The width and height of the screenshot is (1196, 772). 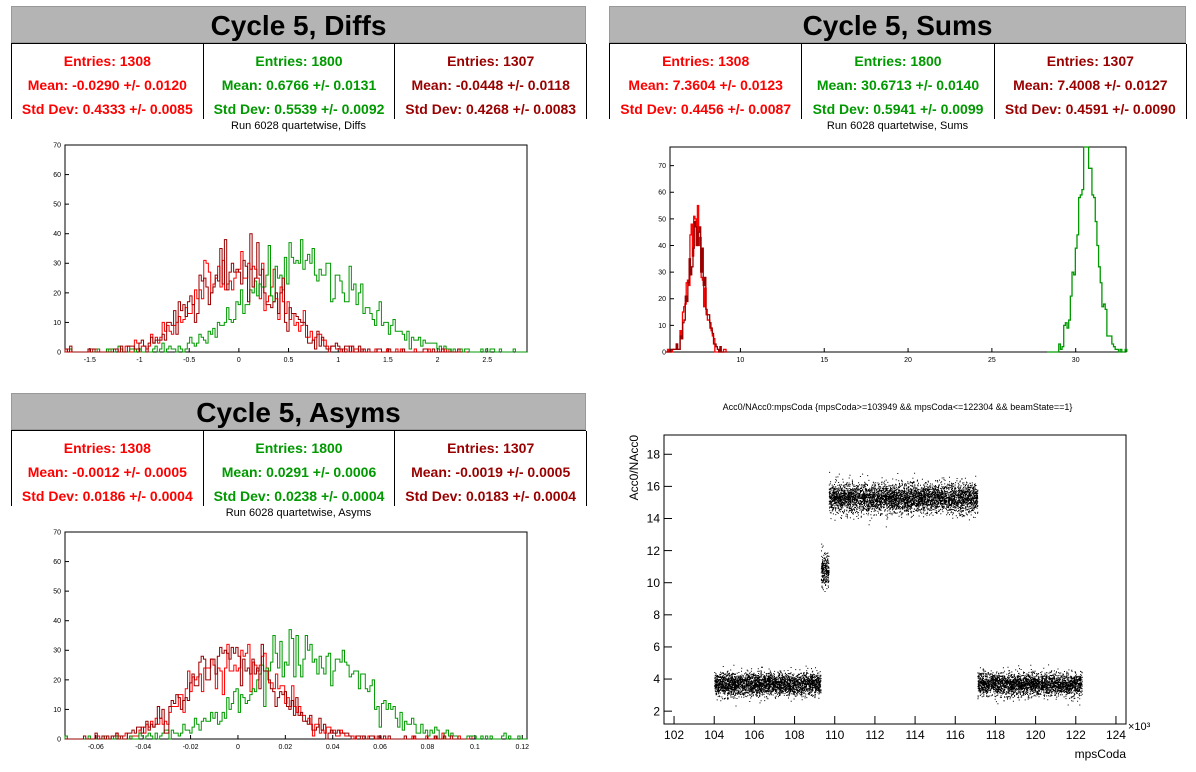 I want to click on asyms-xtick-label: 0.06, so click(x=380, y=747).